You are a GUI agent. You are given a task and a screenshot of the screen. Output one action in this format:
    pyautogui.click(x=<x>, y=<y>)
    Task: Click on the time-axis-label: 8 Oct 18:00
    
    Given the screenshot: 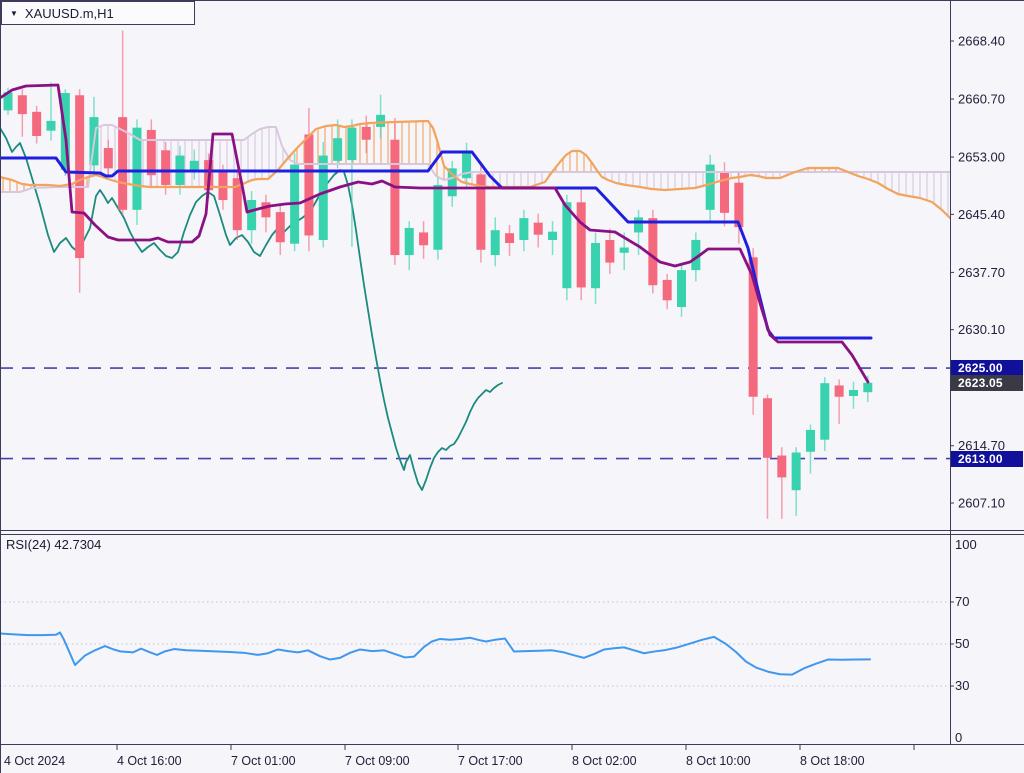 What is the action you would take?
    pyautogui.click(x=832, y=761)
    